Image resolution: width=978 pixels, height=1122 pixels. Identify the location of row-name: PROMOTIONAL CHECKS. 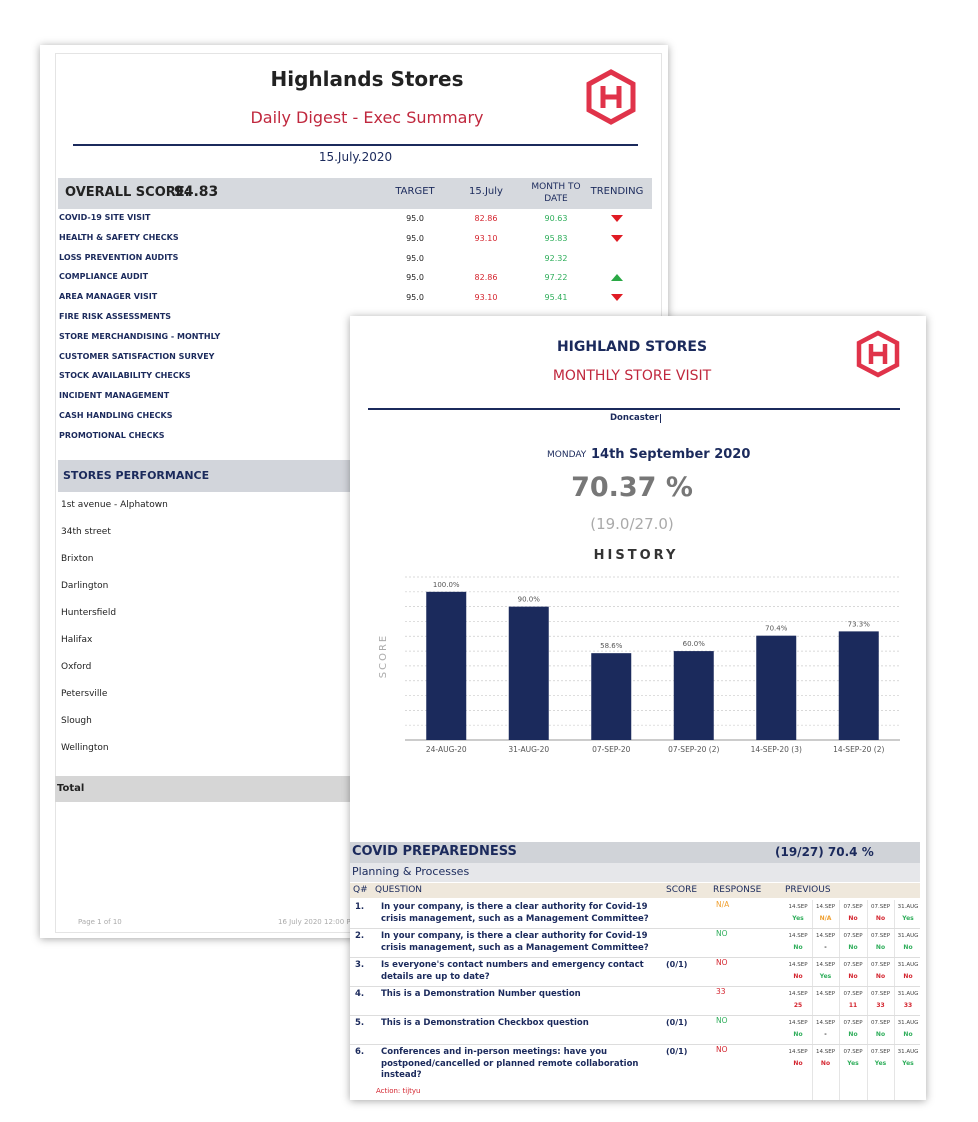
(112, 435).